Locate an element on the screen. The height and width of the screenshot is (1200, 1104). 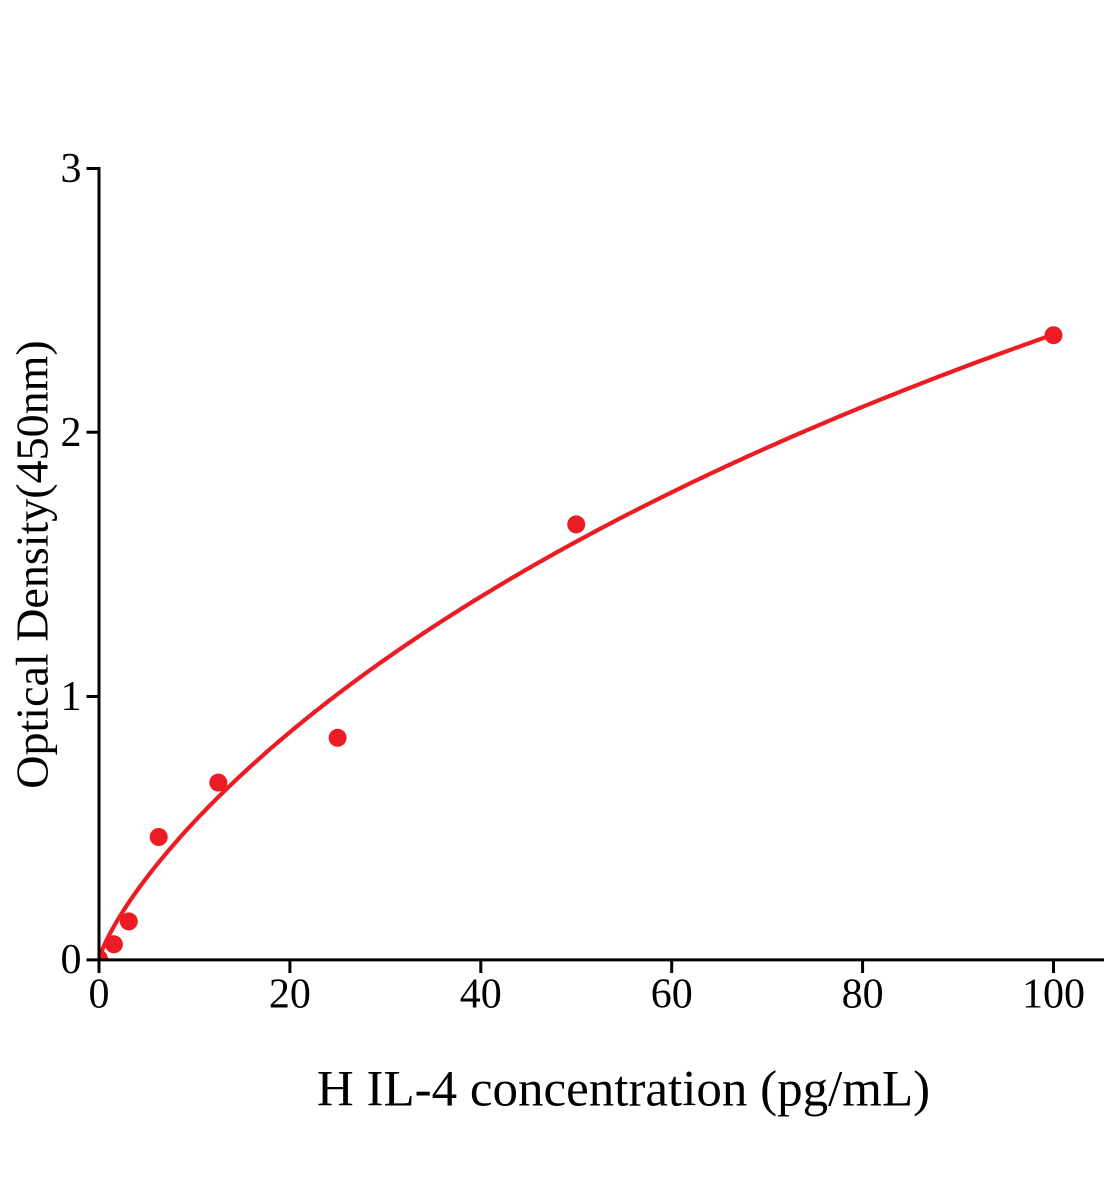
svg-text: 60 is located at coordinates (672, 994).